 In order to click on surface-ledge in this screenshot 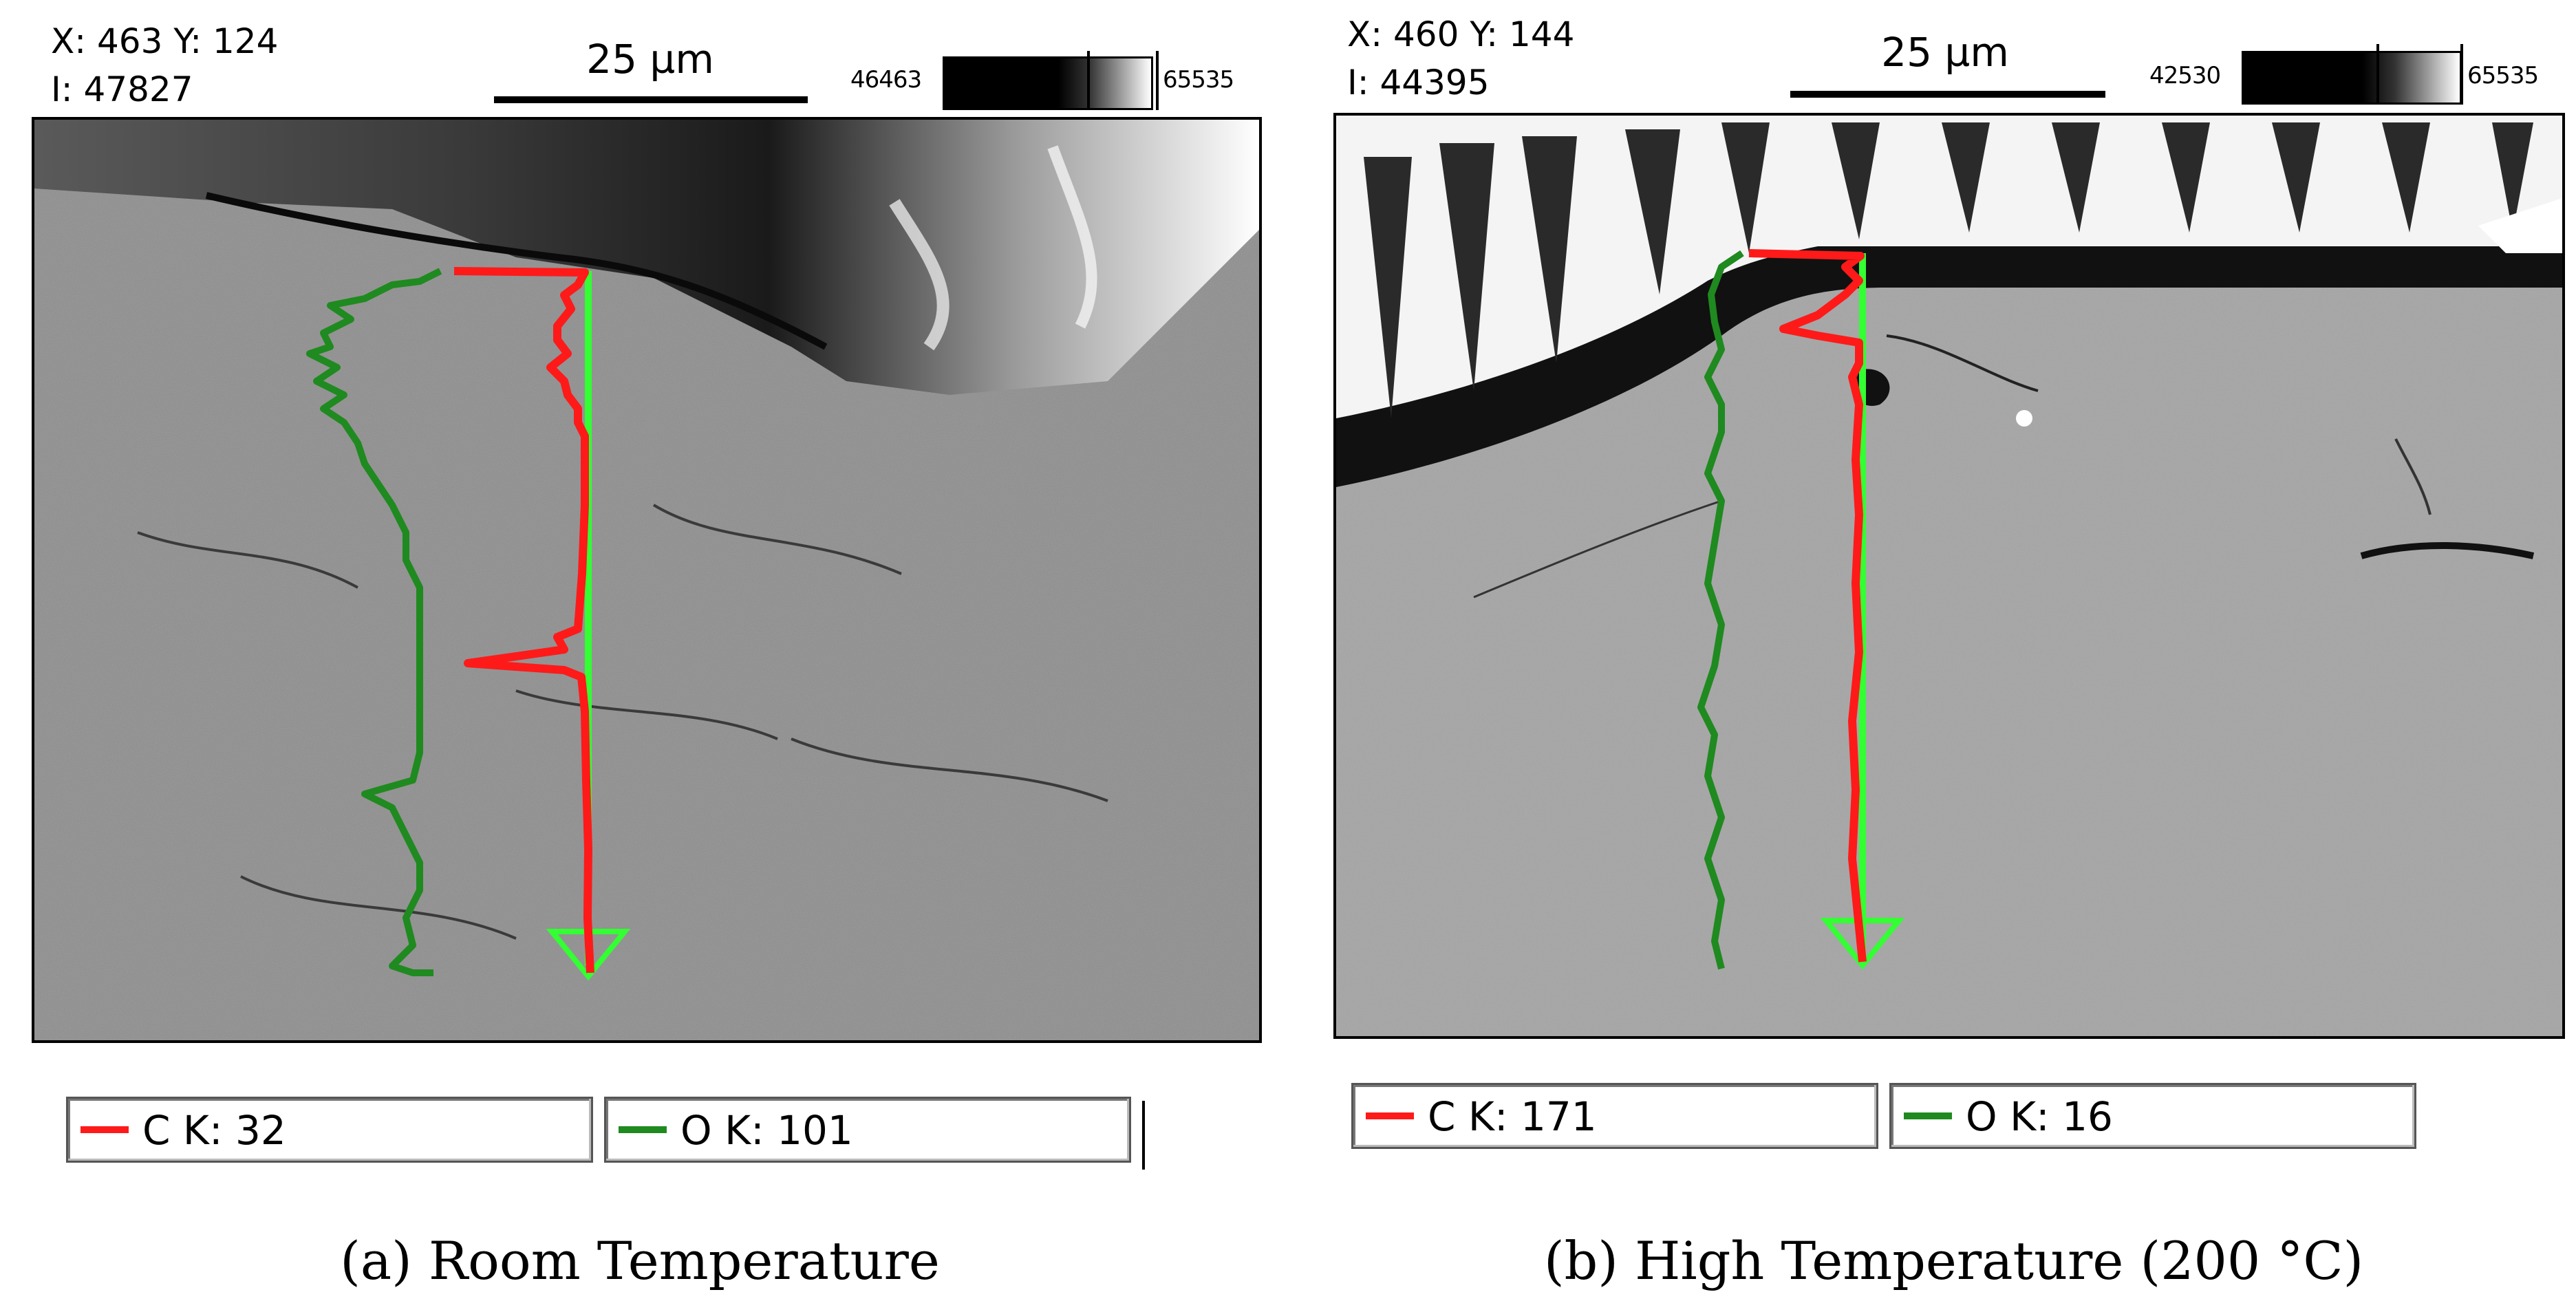, I will do `click(2520, 225)`.